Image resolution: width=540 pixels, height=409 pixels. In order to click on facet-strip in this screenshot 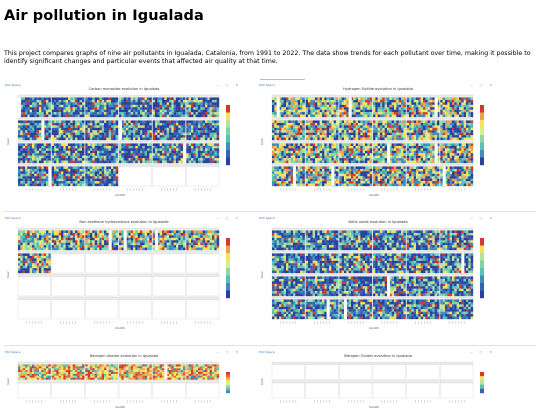, I will do `click(68, 165)`.